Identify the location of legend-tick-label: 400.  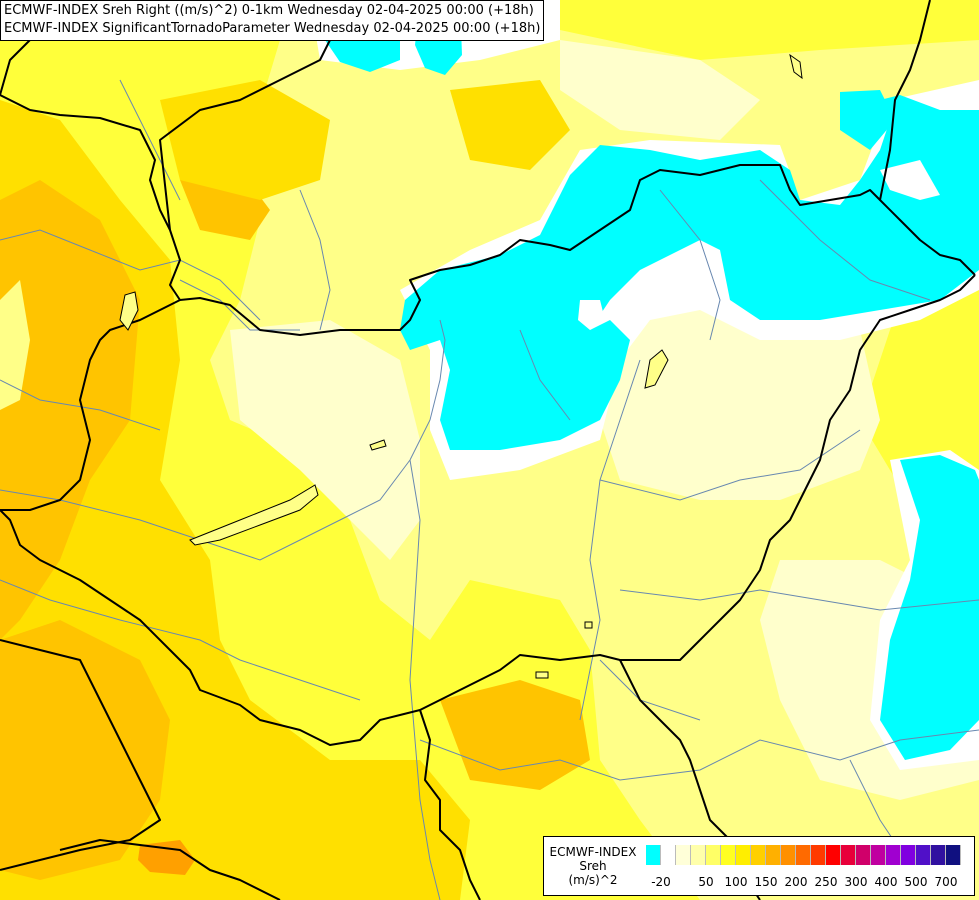
(886, 882).